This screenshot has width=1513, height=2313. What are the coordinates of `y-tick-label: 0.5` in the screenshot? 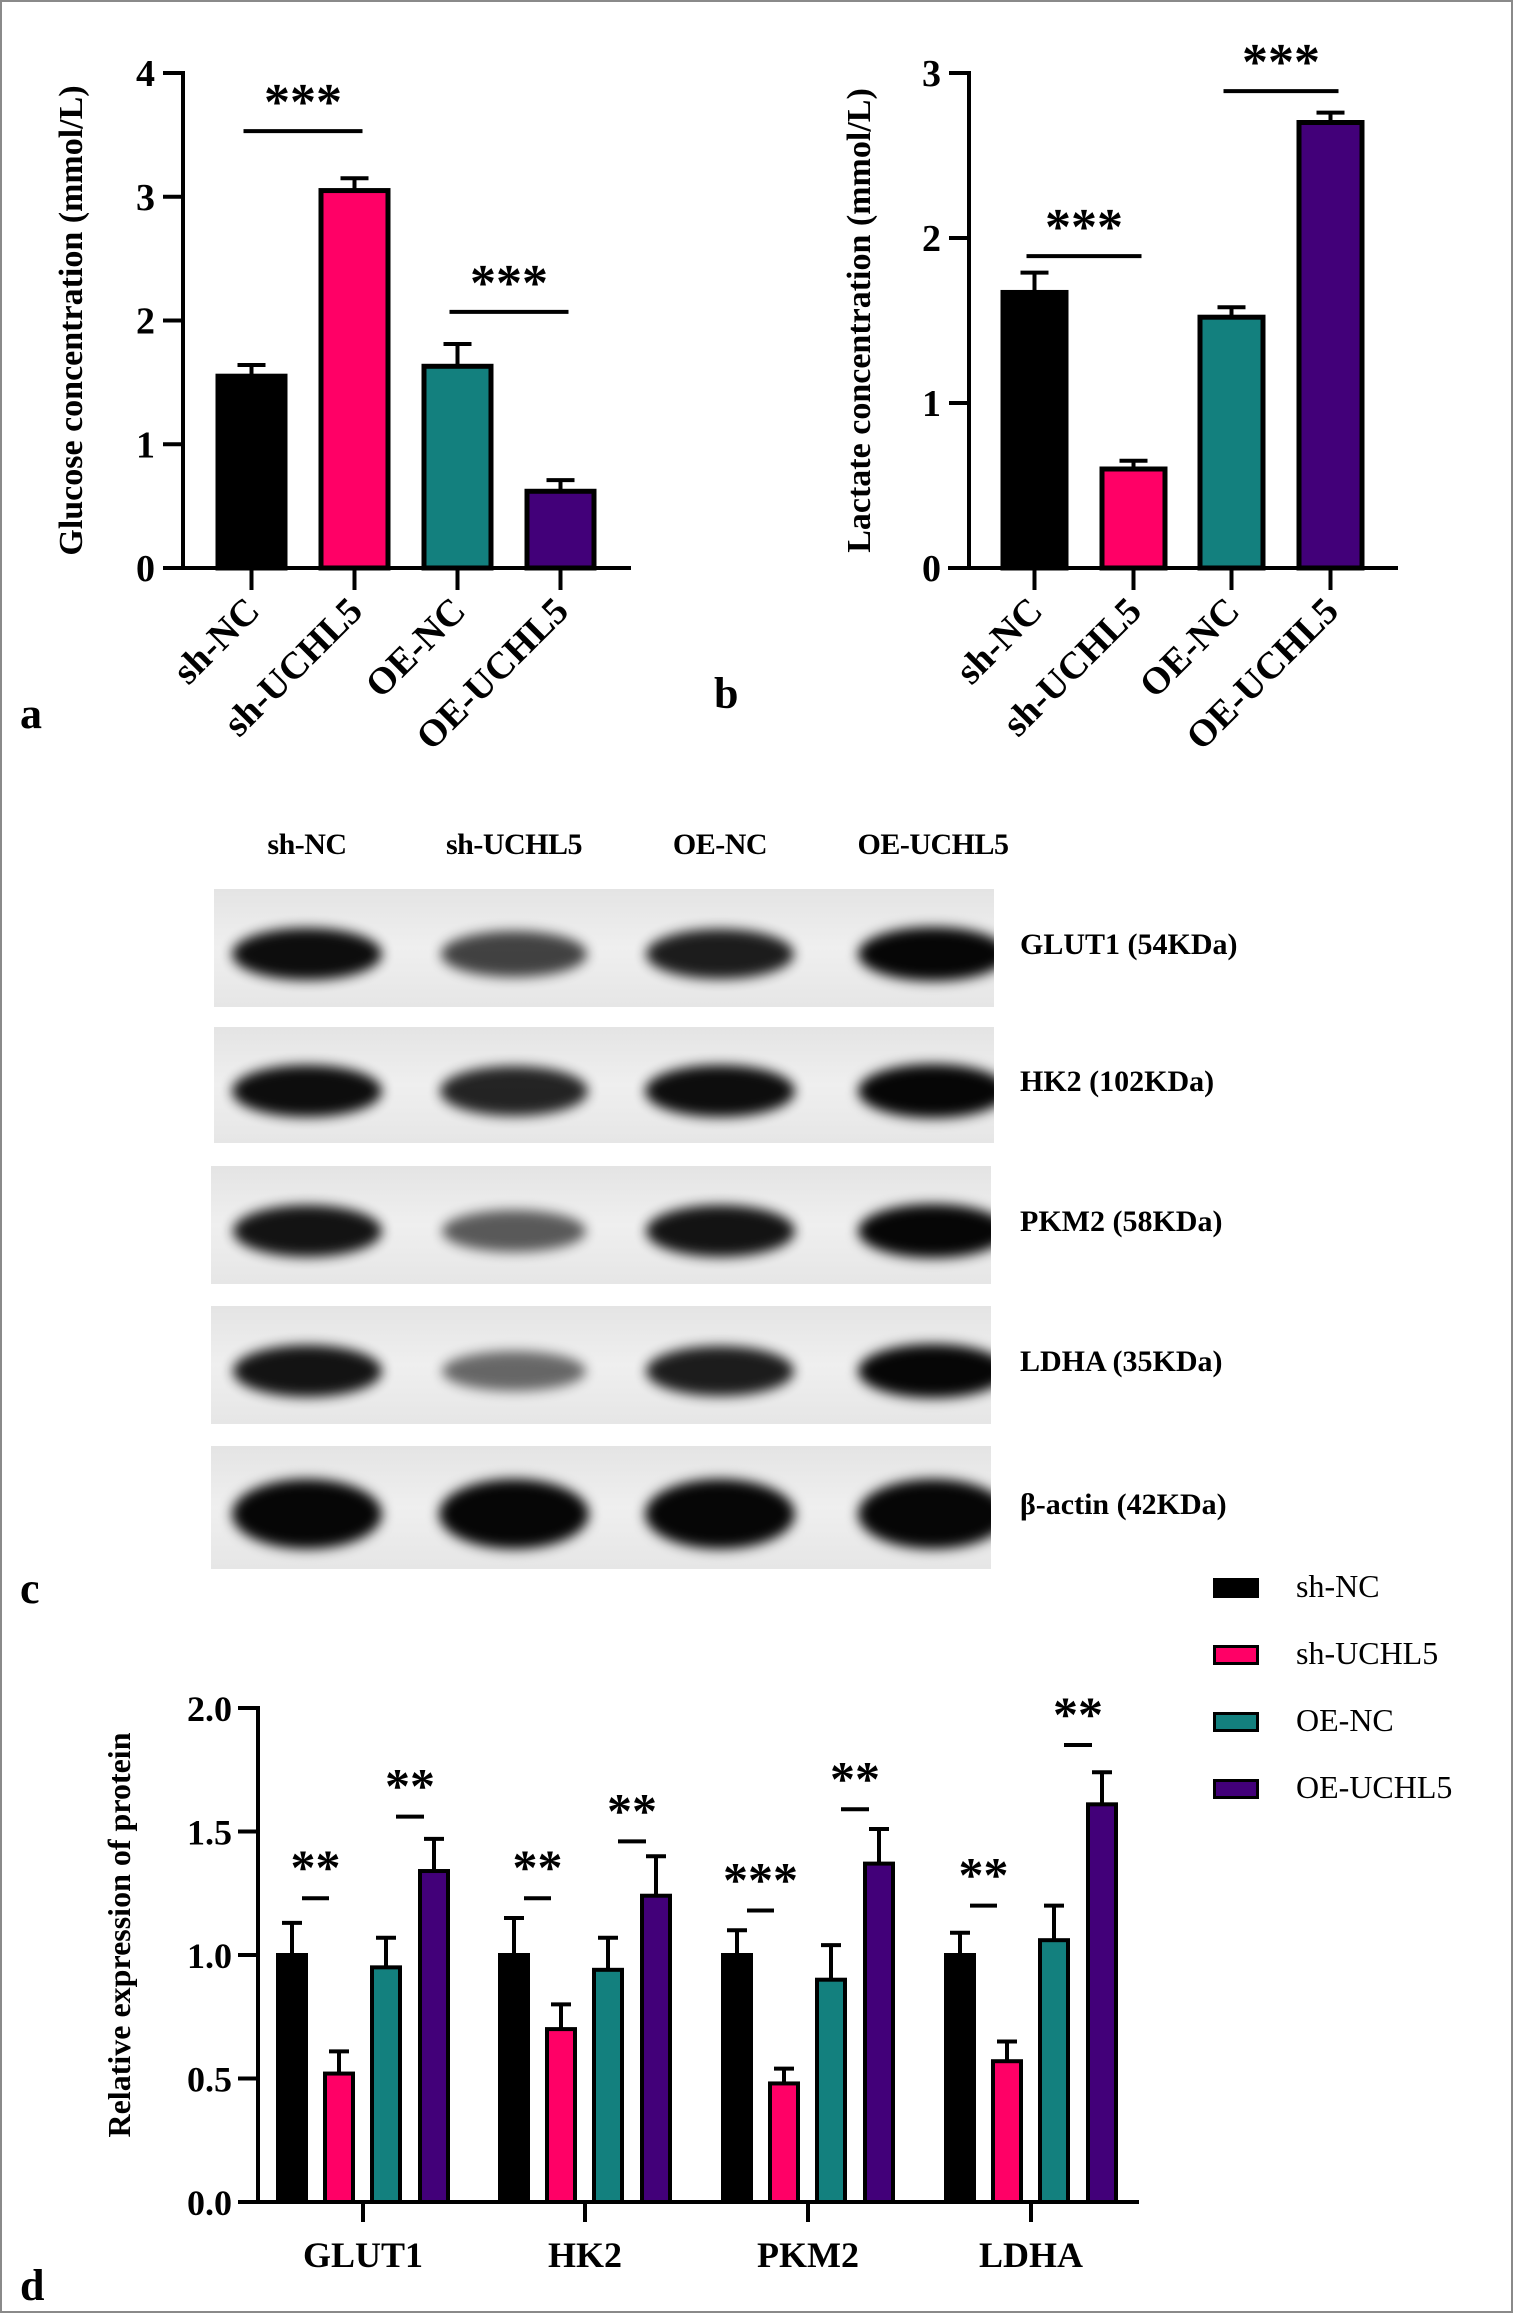 It's located at (209, 2080).